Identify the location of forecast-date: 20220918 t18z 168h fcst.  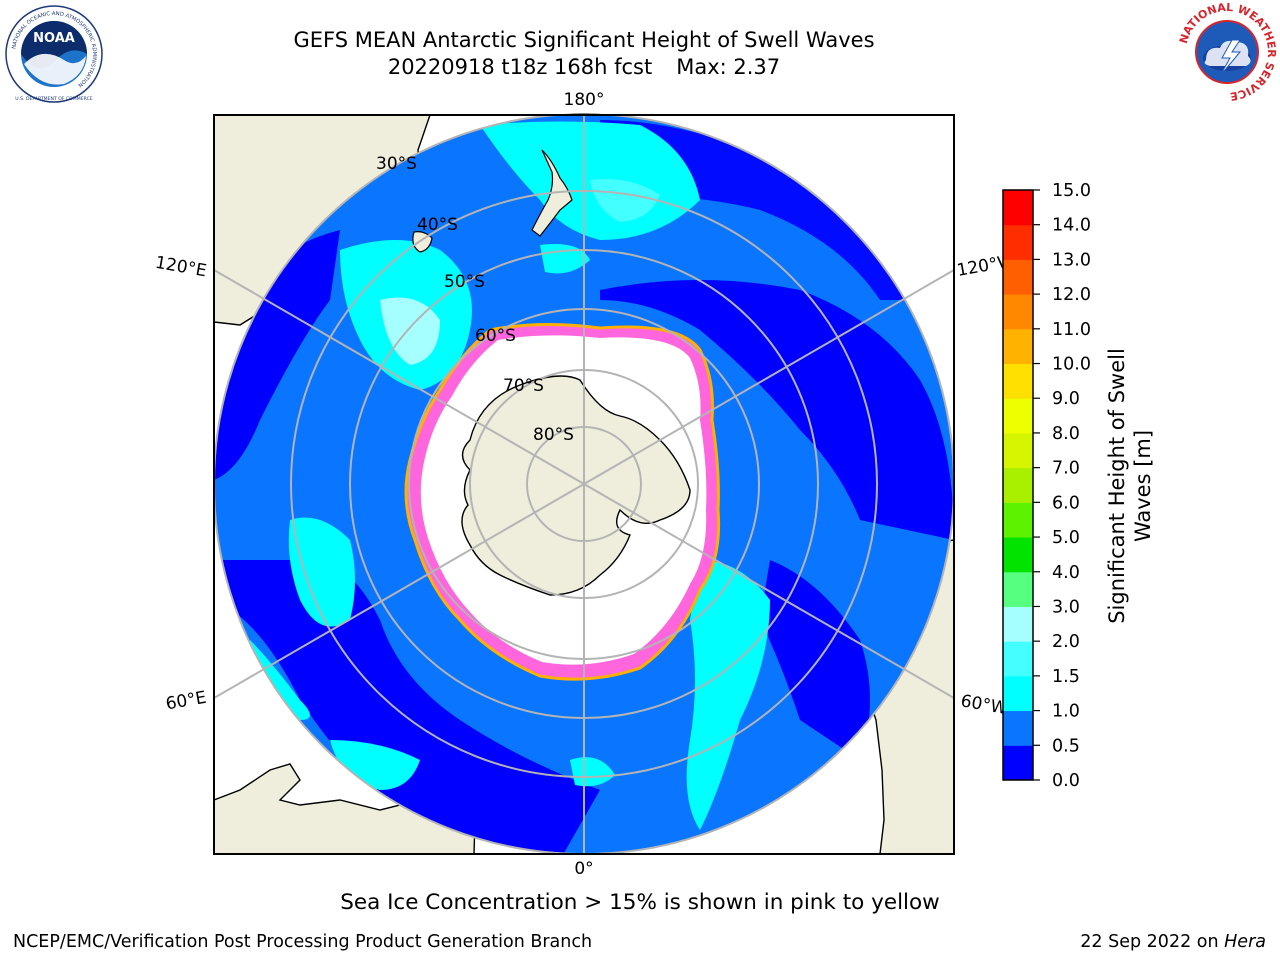
(520, 67).